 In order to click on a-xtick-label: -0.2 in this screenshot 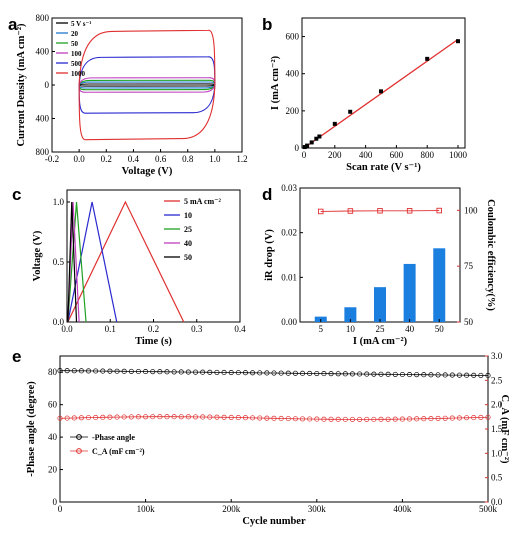, I will do `click(52, 159)`.